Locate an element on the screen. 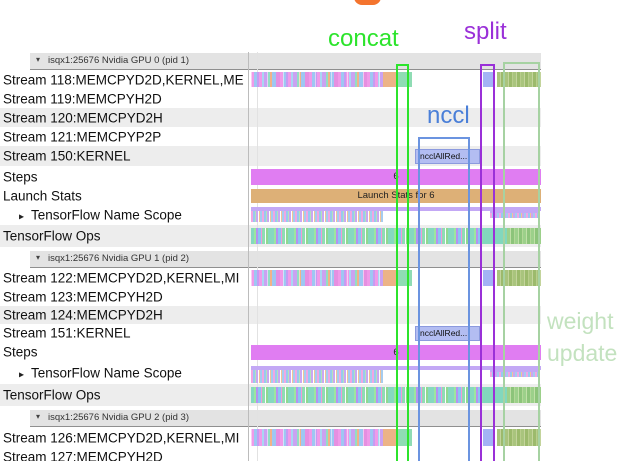 The image size is (622, 461). process-header-title: isqx1:25676 Nvidia GPU 0 (pid 1) is located at coordinates (118, 60).